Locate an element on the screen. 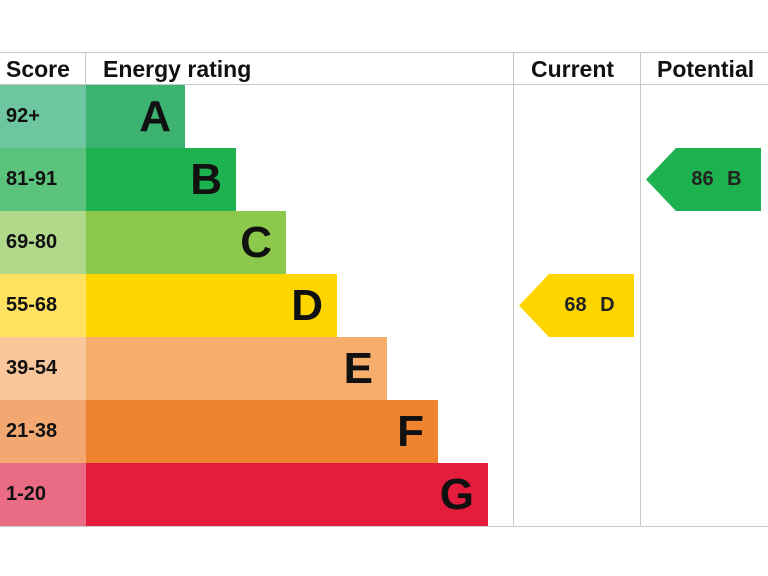 The image size is (768, 576). rating-bar-a: A is located at coordinates (135, 116).